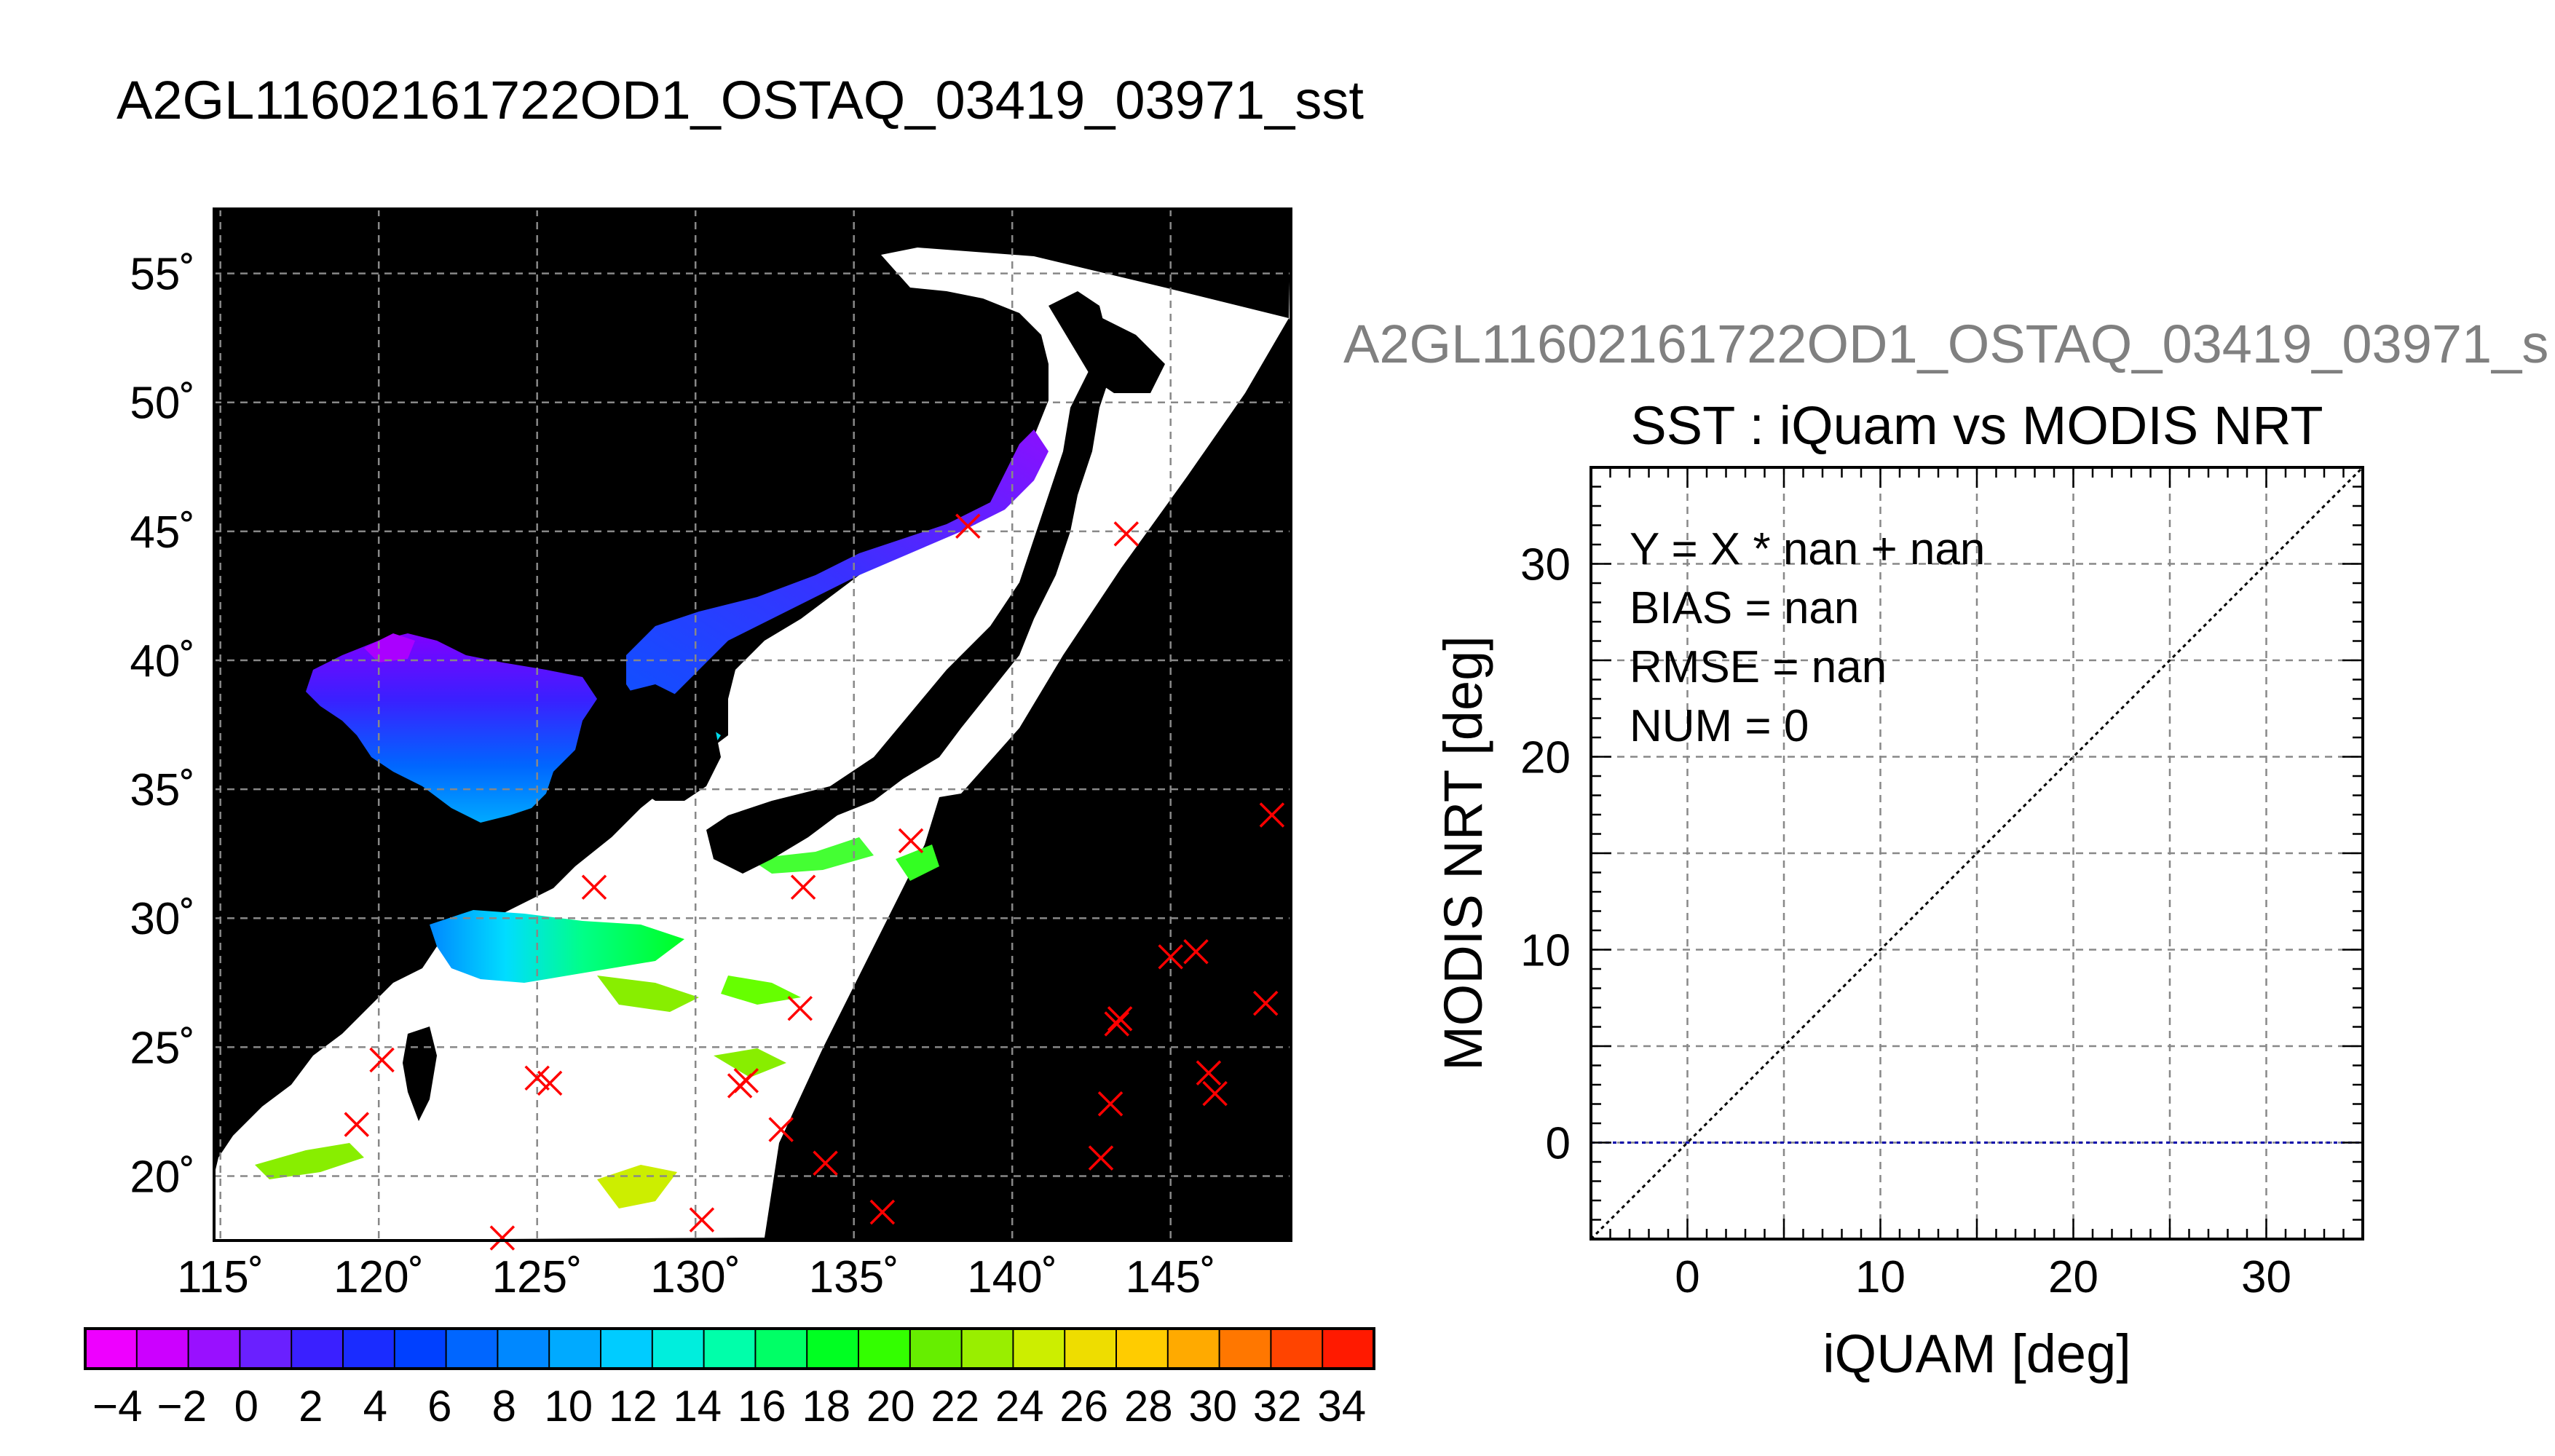 The image size is (2555, 1456). I want to click on y-tick-label: 30, so click(1545, 565).